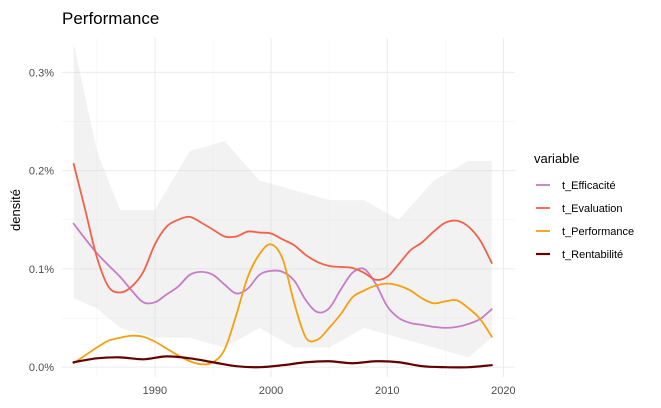 This screenshot has width=661, height=408. Describe the element at coordinates (41, 270) in the screenshot. I see `y-tick-label: 0.1%` at that location.